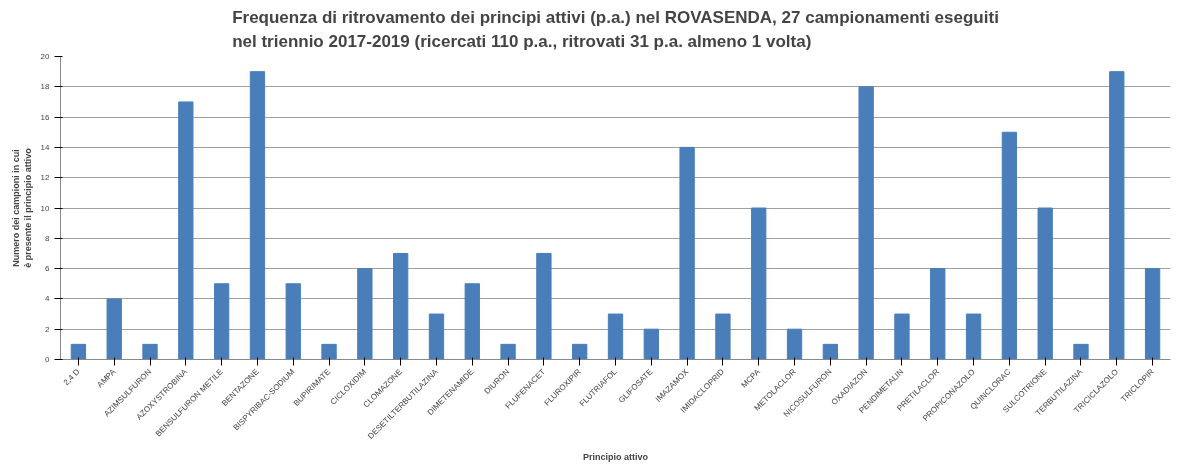 The height and width of the screenshot is (470, 1195). I want to click on y-tick-label: 14, so click(45, 147).